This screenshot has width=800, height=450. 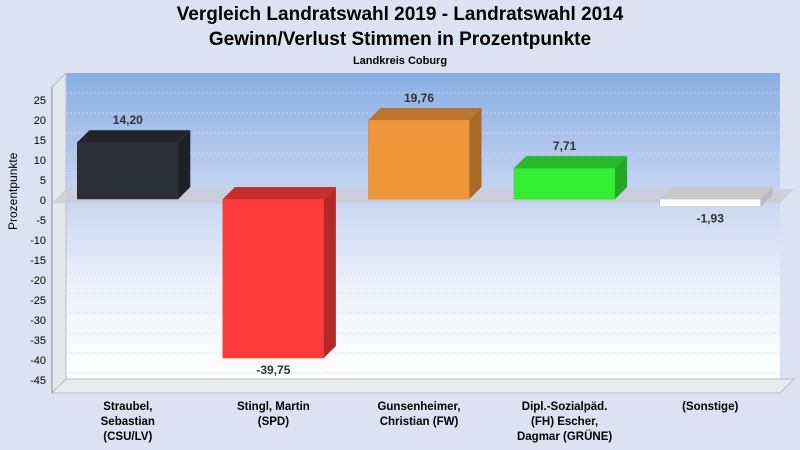 What do you see at coordinates (565, 407) in the screenshot?
I see `x-tick-label: Dipl.-Sozialpäd.` at bounding box center [565, 407].